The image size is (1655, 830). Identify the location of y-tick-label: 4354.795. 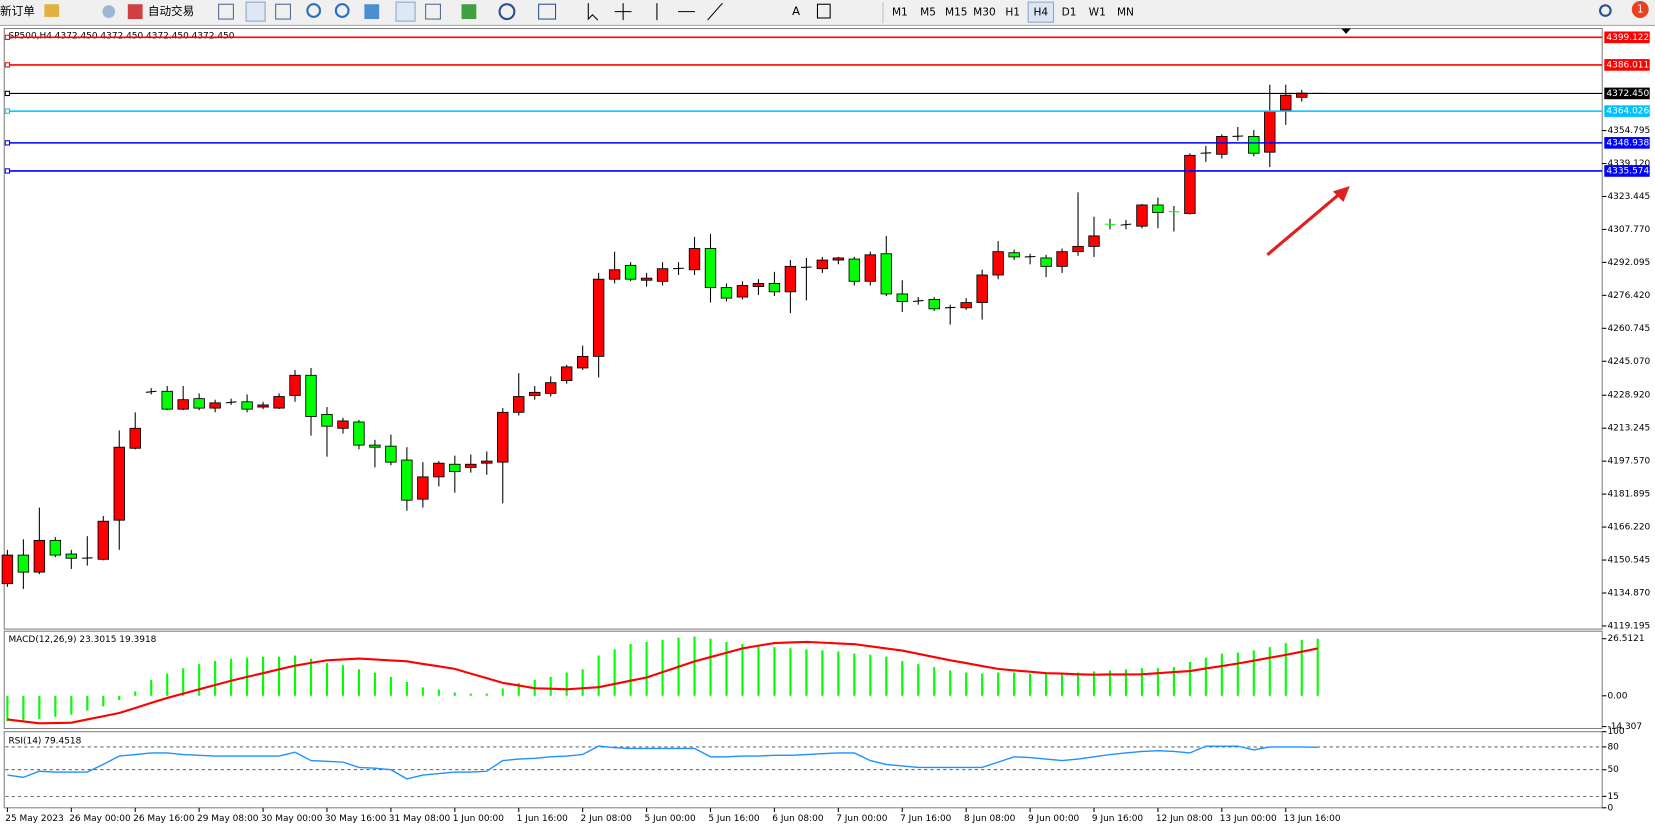
(1628, 131).